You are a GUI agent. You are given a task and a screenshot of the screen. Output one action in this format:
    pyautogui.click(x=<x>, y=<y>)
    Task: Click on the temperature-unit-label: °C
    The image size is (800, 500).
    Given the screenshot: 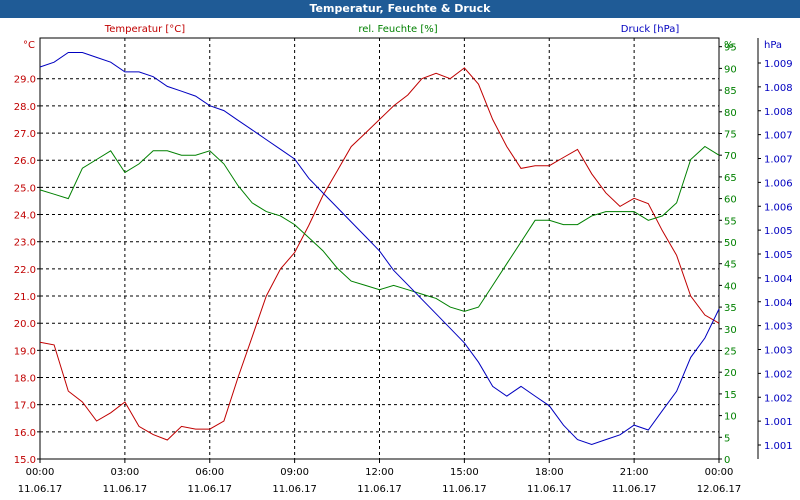 What is the action you would take?
    pyautogui.click(x=29, y=45)
    